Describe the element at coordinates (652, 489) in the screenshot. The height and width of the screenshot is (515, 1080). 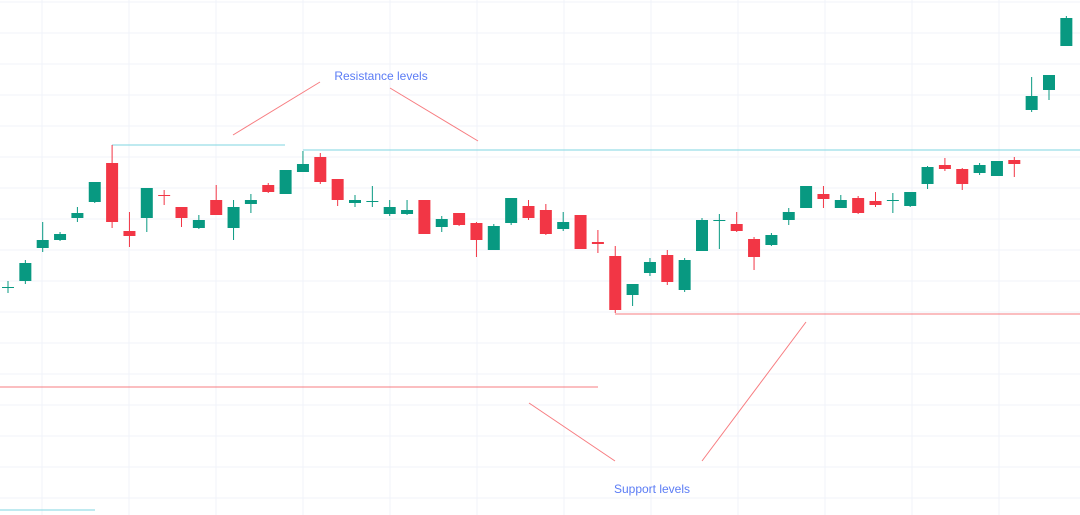
I see `annotation: Support levels` at that location.